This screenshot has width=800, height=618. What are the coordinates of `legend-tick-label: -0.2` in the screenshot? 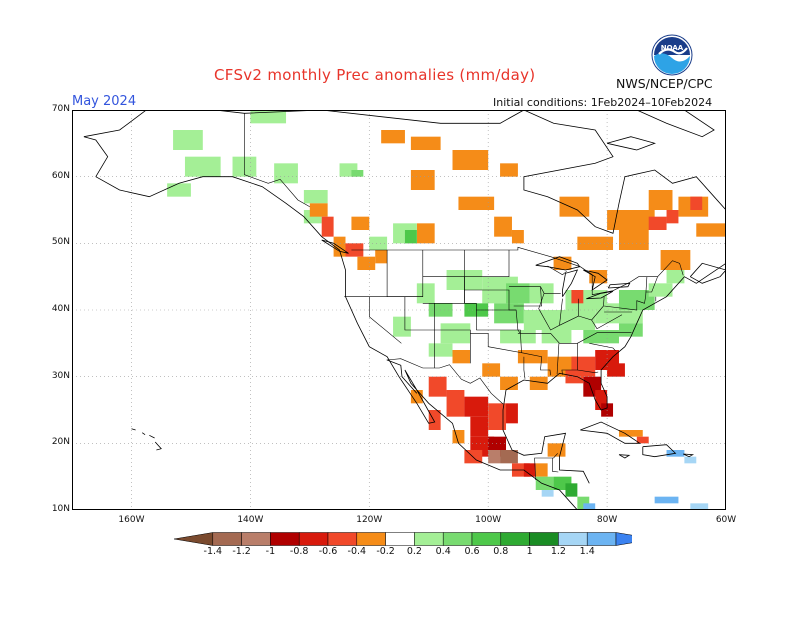 It's located at (385, 551).